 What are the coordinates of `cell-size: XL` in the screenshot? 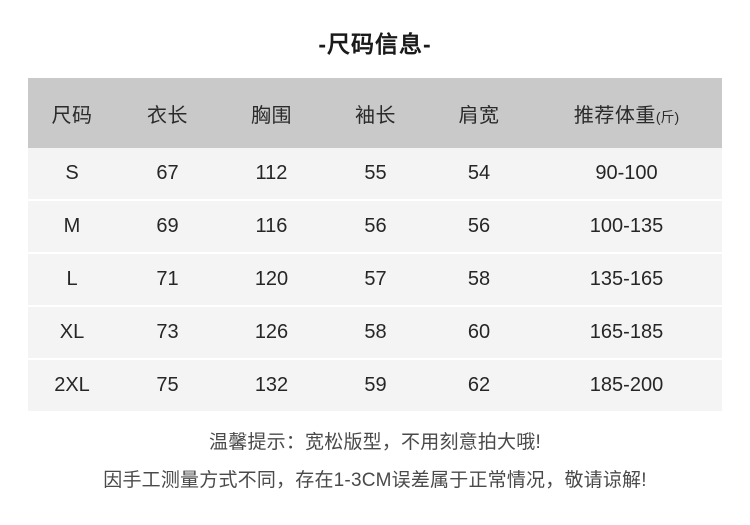 It's located at (72, 332).